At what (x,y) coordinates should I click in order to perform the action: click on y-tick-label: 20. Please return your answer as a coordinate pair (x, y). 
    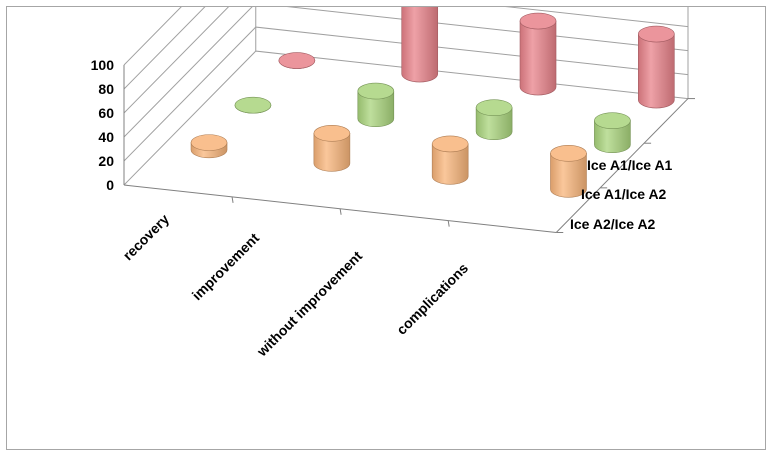
    Looking at the image, I should click on (106, 161).